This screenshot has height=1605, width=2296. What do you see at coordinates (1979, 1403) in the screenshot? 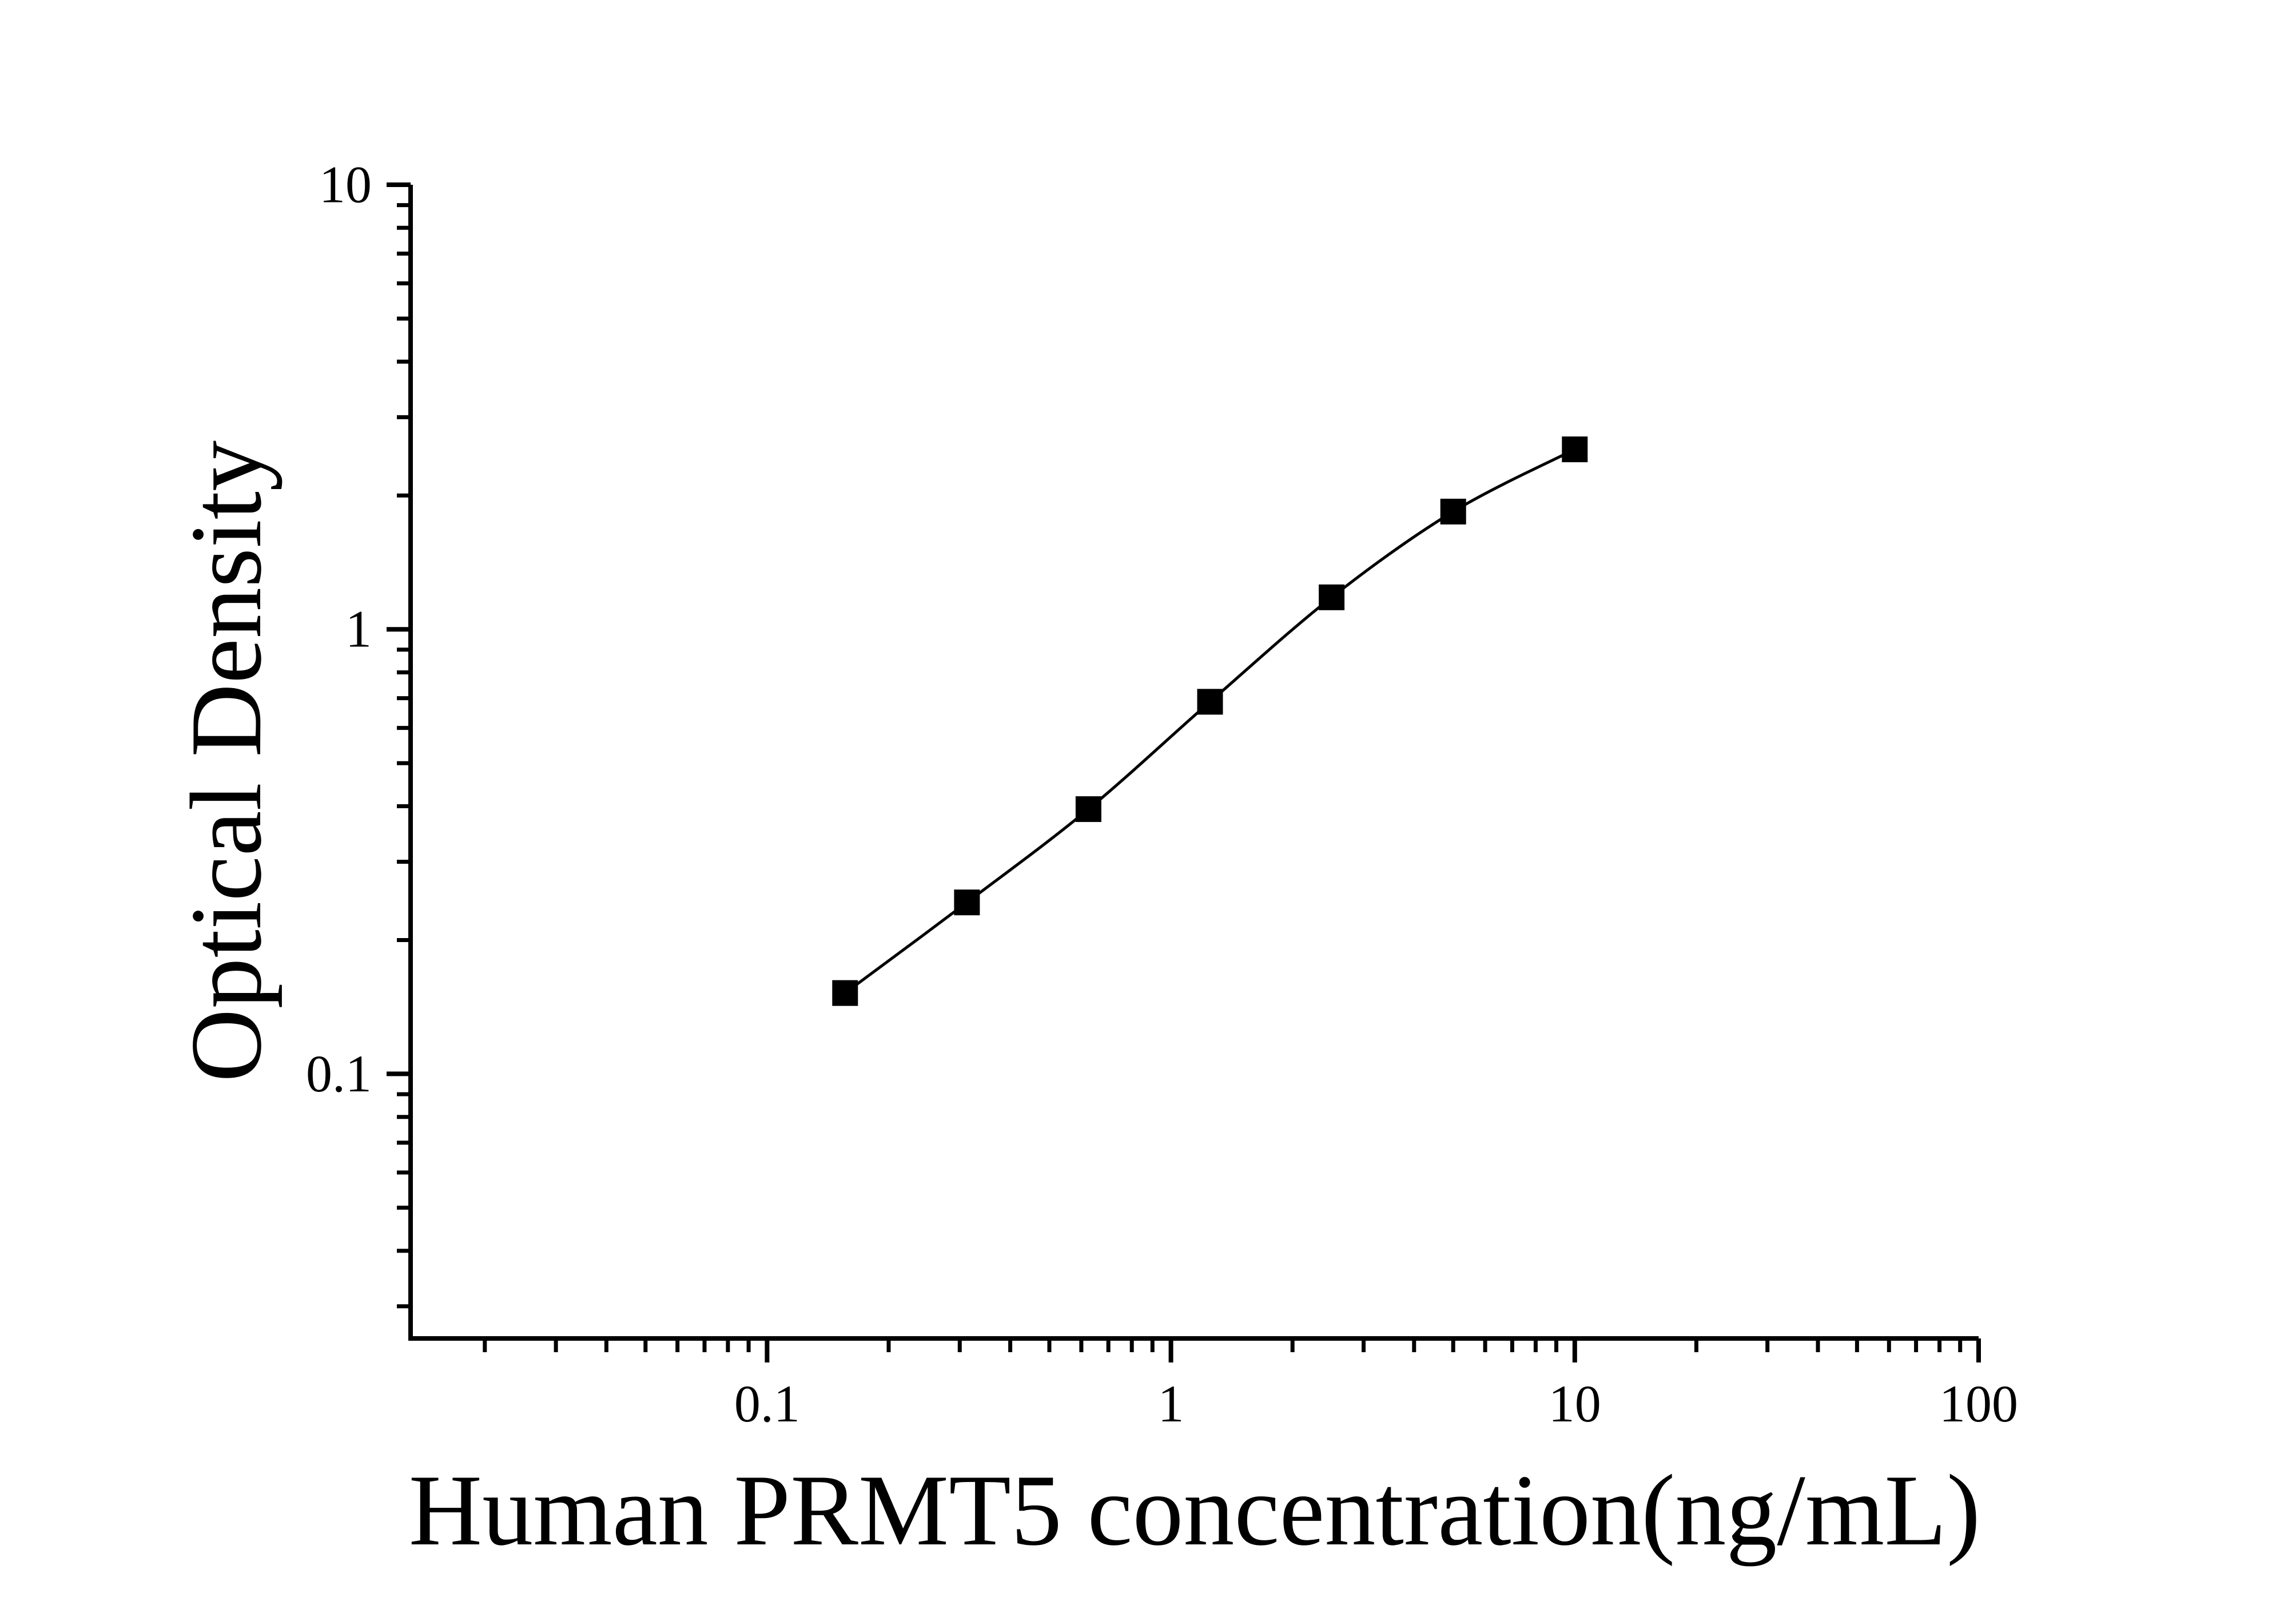
I see `x-tick-label: 100` at bounding box center [1979, 1403].